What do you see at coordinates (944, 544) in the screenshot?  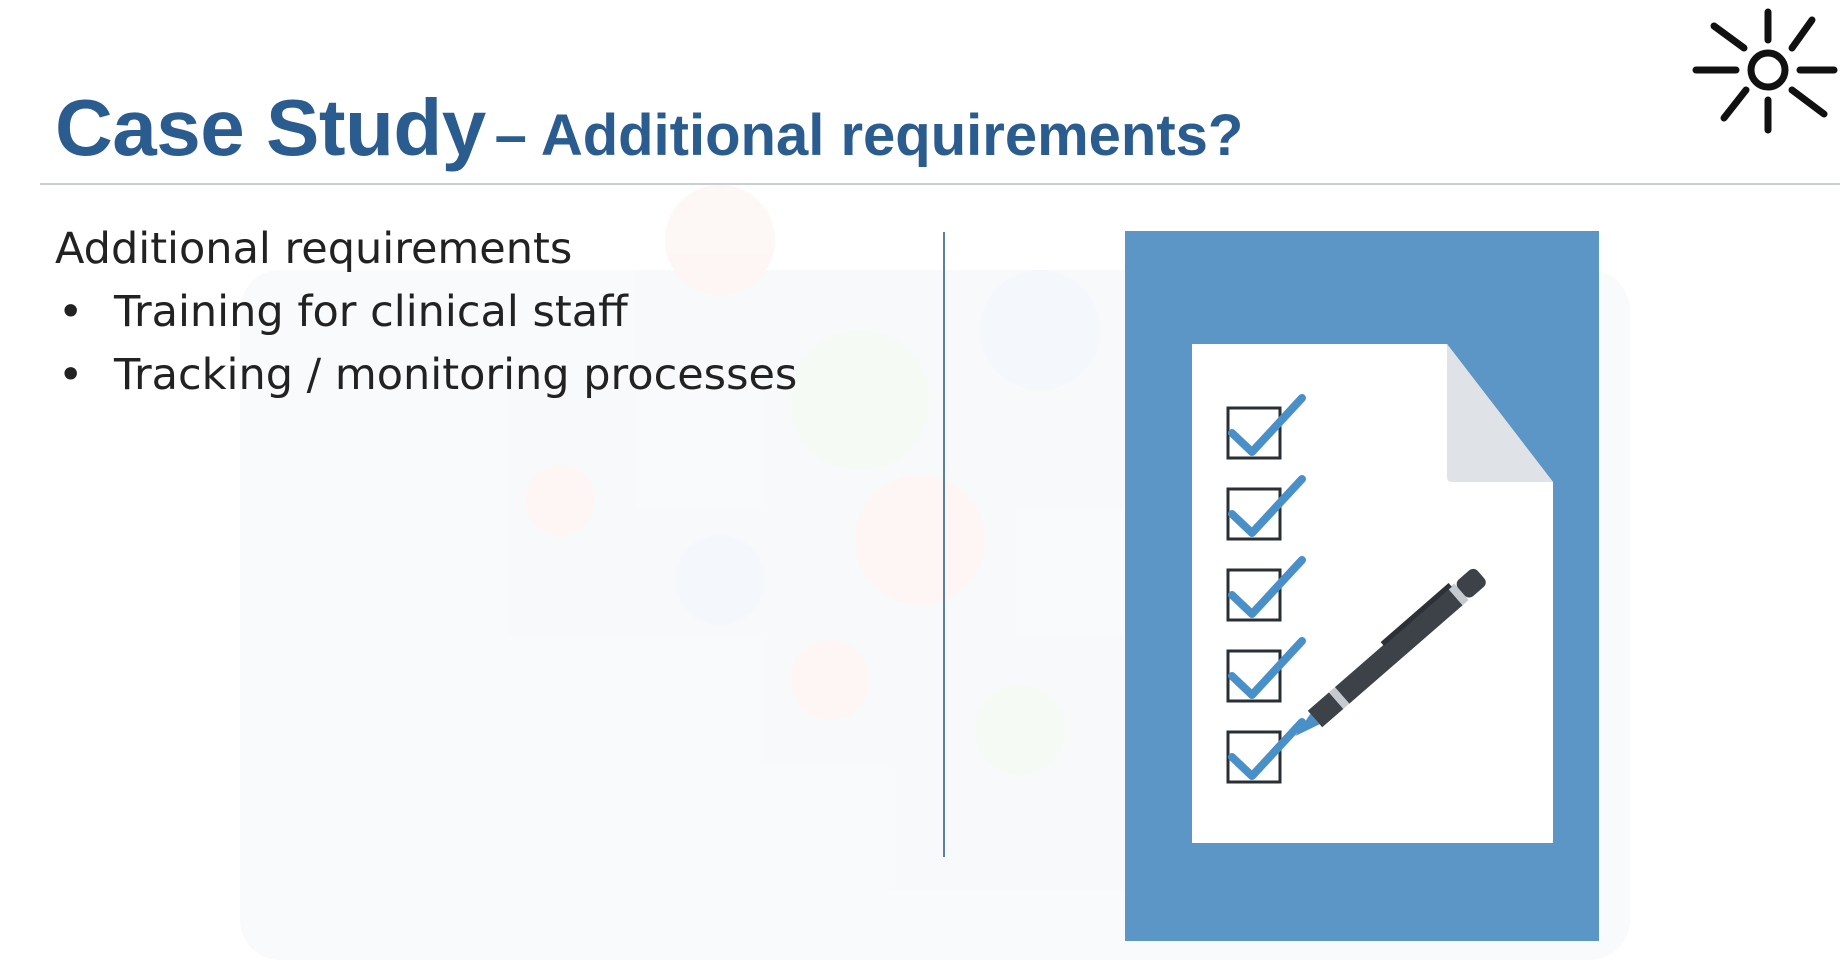 I see `vertical-divider` at bounding box center [944, 544].